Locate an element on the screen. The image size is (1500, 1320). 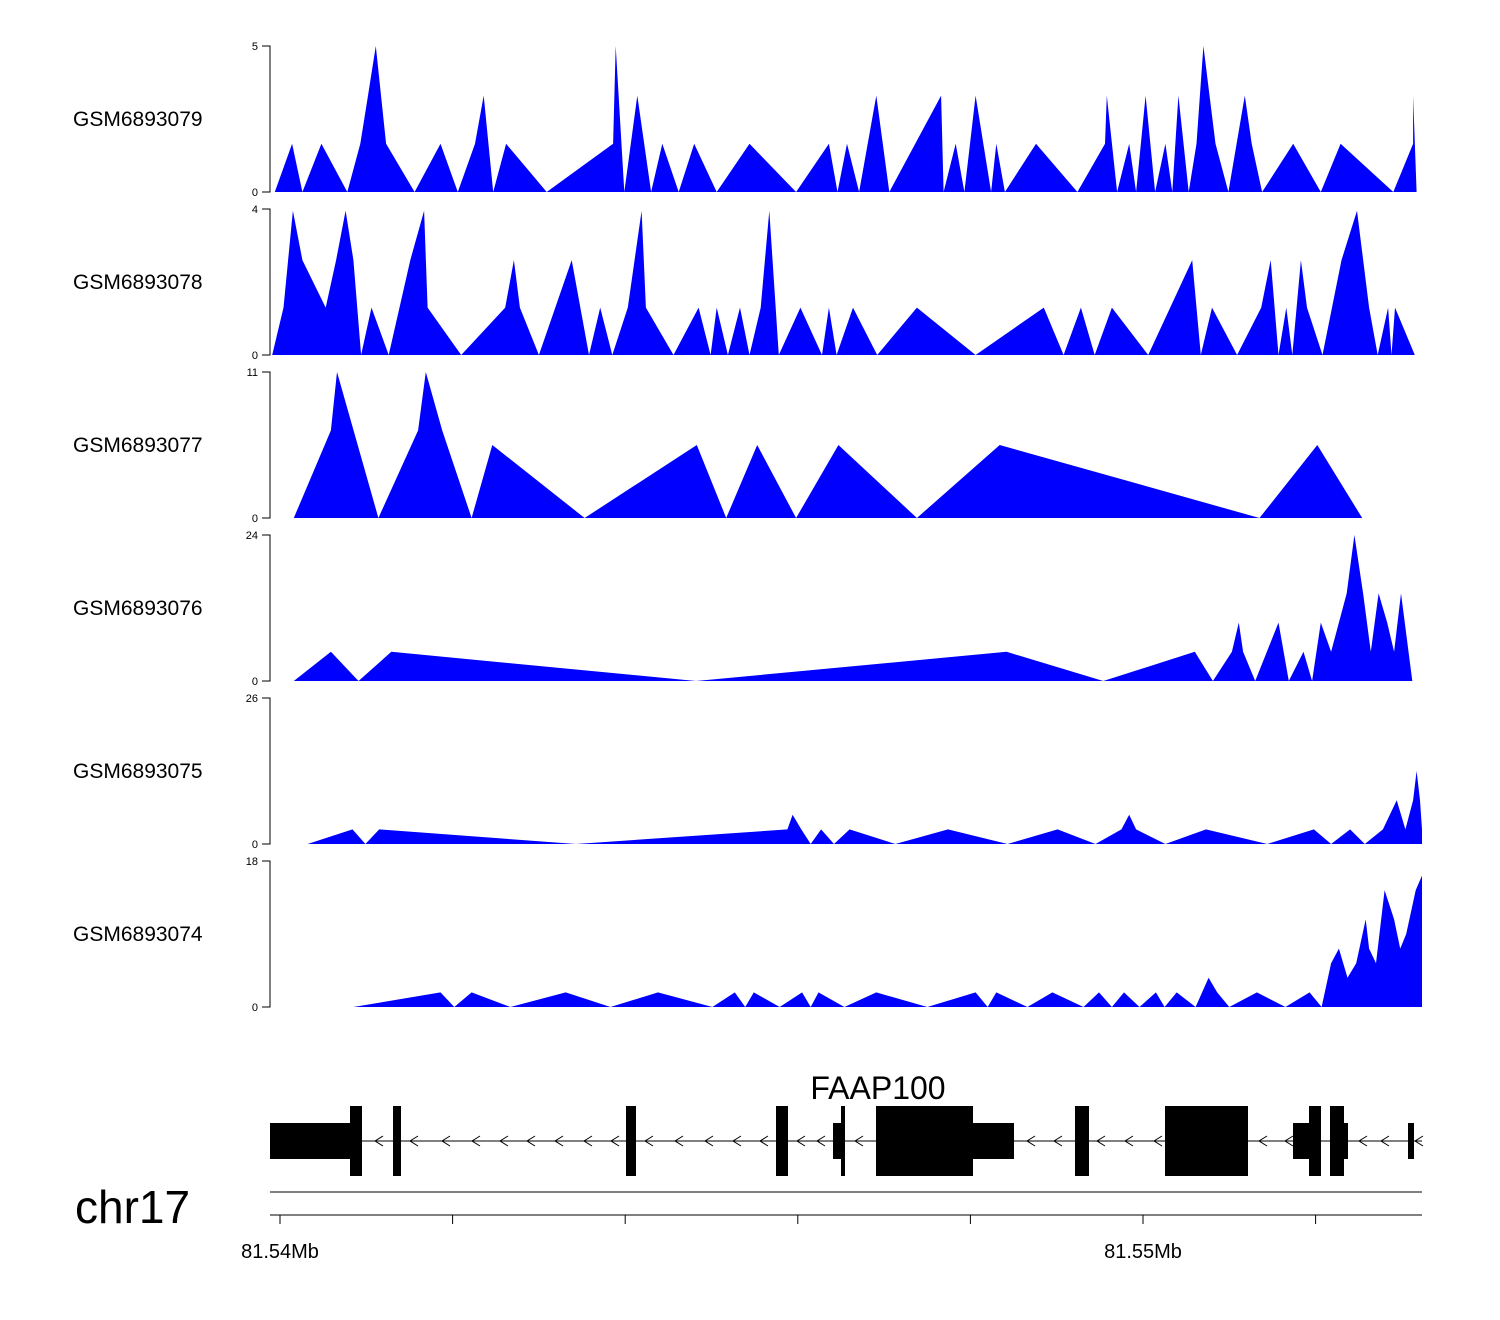
genome-axis: chr17 81.54Mb 81.55Mb is located at coordinates (748, 1222).